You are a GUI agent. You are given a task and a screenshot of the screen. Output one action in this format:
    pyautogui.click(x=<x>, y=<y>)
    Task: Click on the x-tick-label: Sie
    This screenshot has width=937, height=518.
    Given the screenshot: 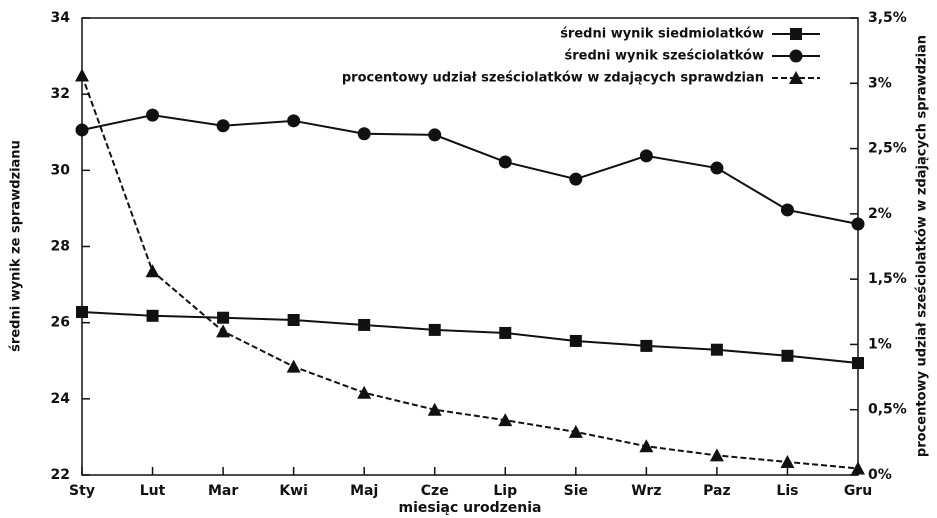 What is the action you would take?
    pyautogui.click(x=576, y=491)
    